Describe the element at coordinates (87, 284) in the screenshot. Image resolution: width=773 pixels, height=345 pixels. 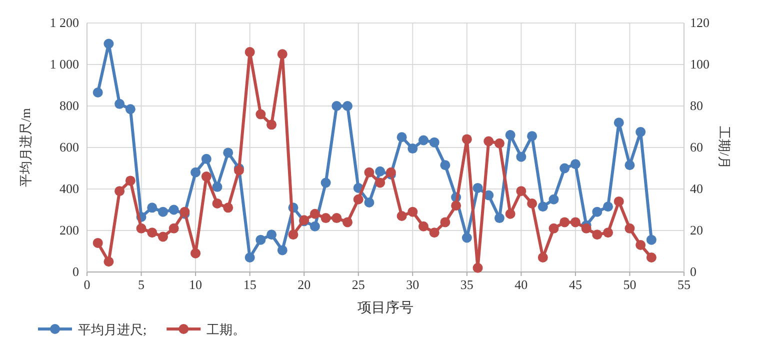
I see `x-tick-label: 0` at that location.